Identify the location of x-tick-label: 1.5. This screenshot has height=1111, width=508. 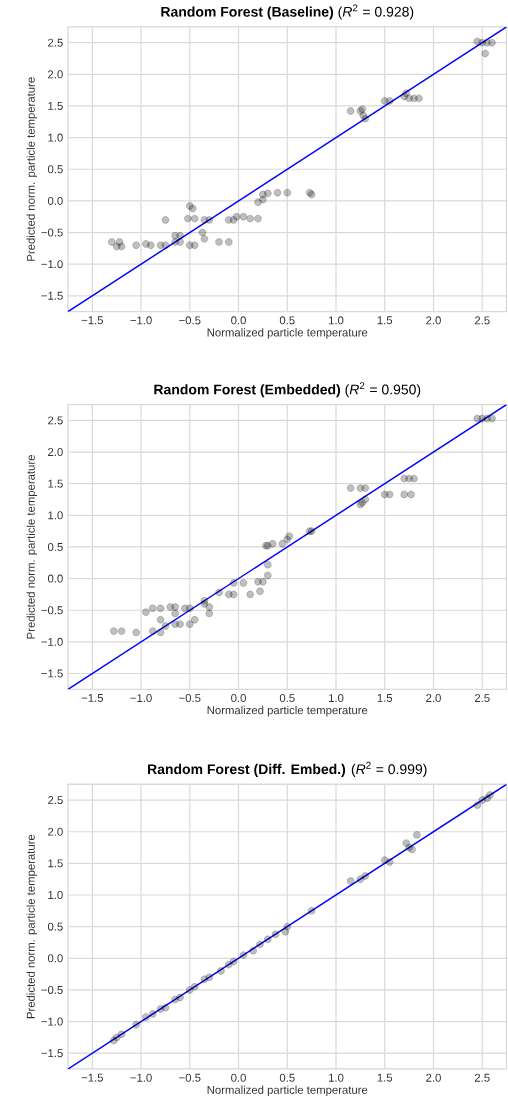
(385, 698).